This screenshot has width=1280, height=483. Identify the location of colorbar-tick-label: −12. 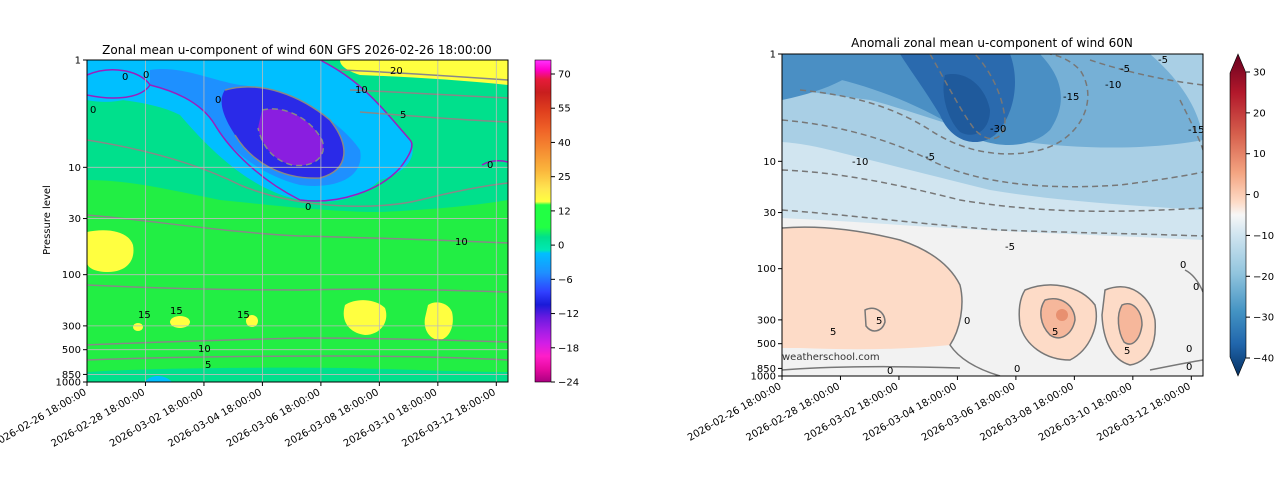
(568, 314).